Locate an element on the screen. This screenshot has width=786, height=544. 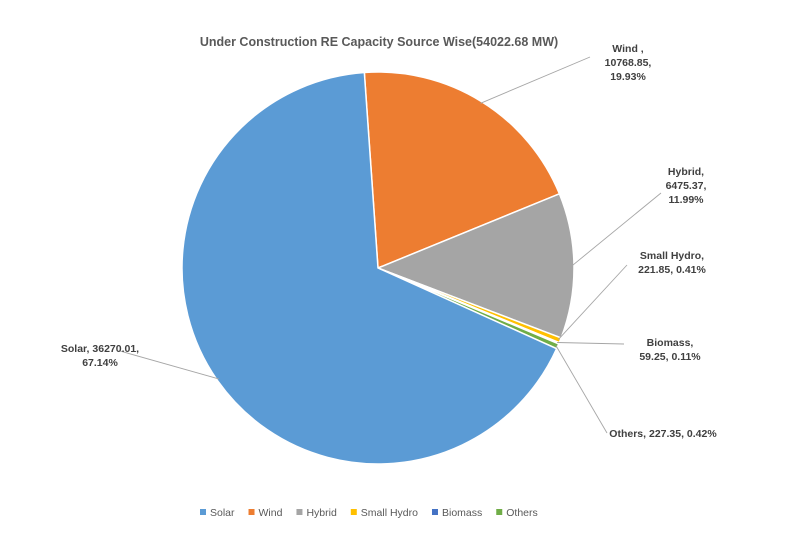
legend-swatch-biomass is located at coordinates (434, 512).